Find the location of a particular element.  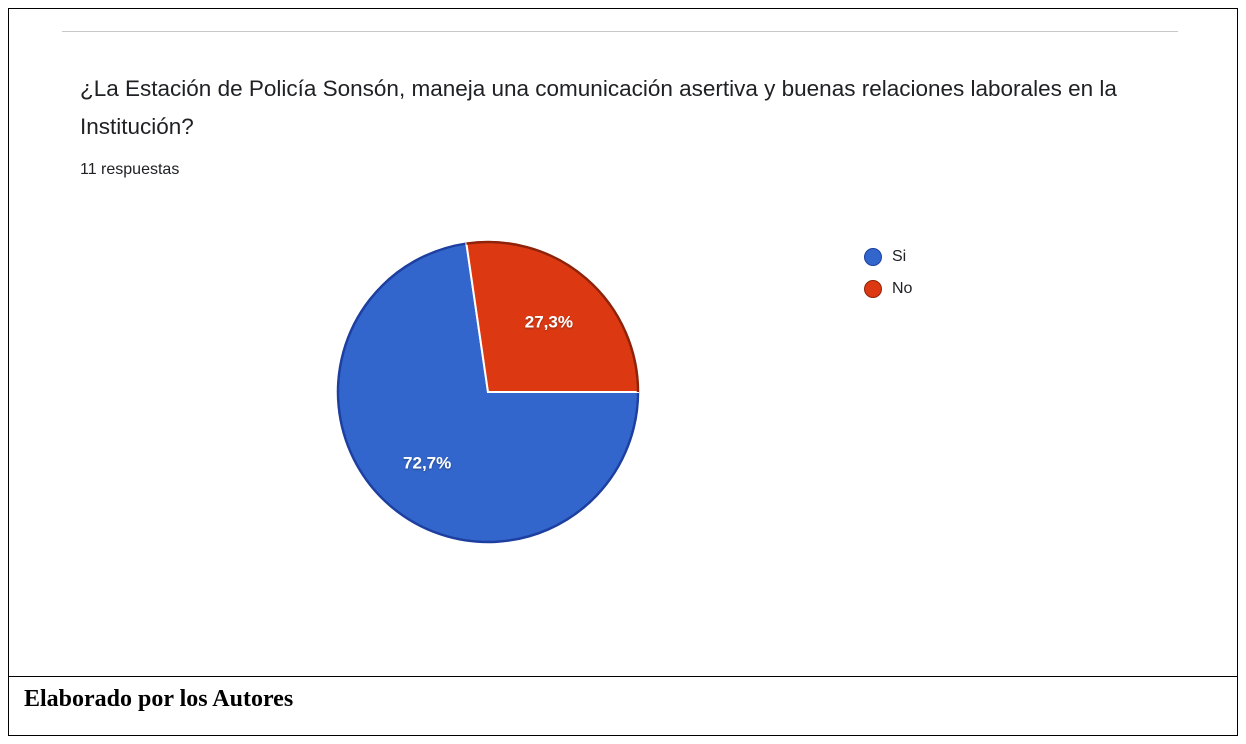

legend: Si No is located at coordinates (888, 273).